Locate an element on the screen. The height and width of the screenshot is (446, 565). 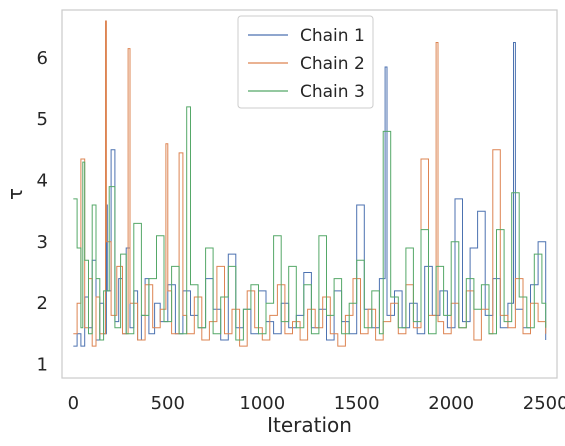
y-axis-label: τ is located at coordinates (15, 194).